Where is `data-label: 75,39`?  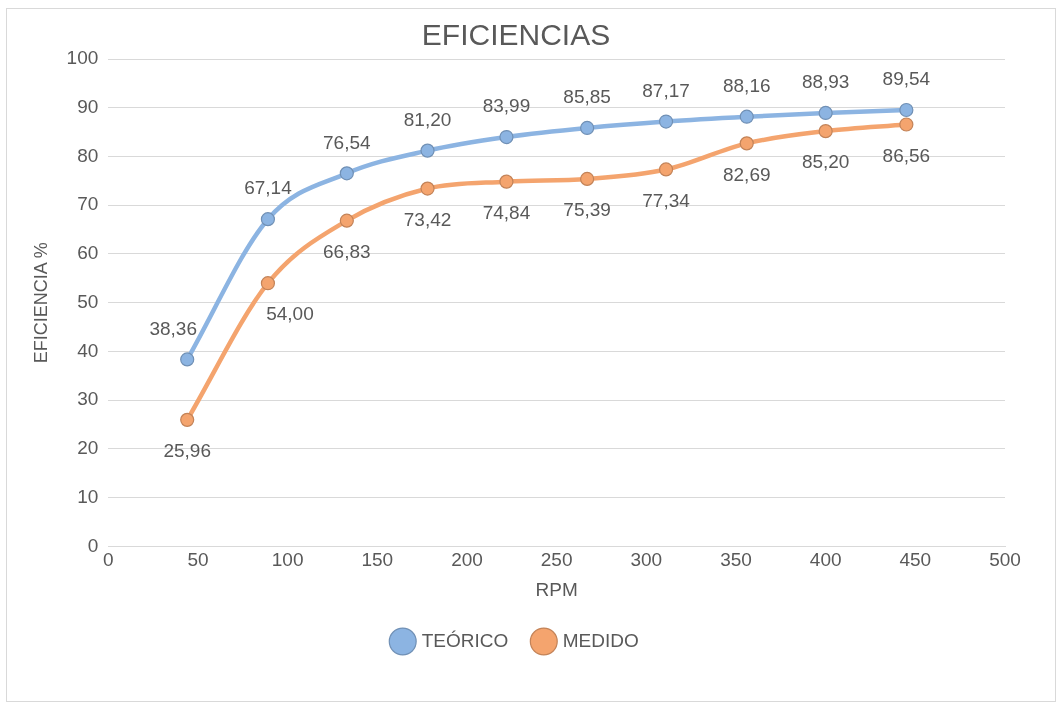
data-label: 75,39 is located at coordinates (587, 210).